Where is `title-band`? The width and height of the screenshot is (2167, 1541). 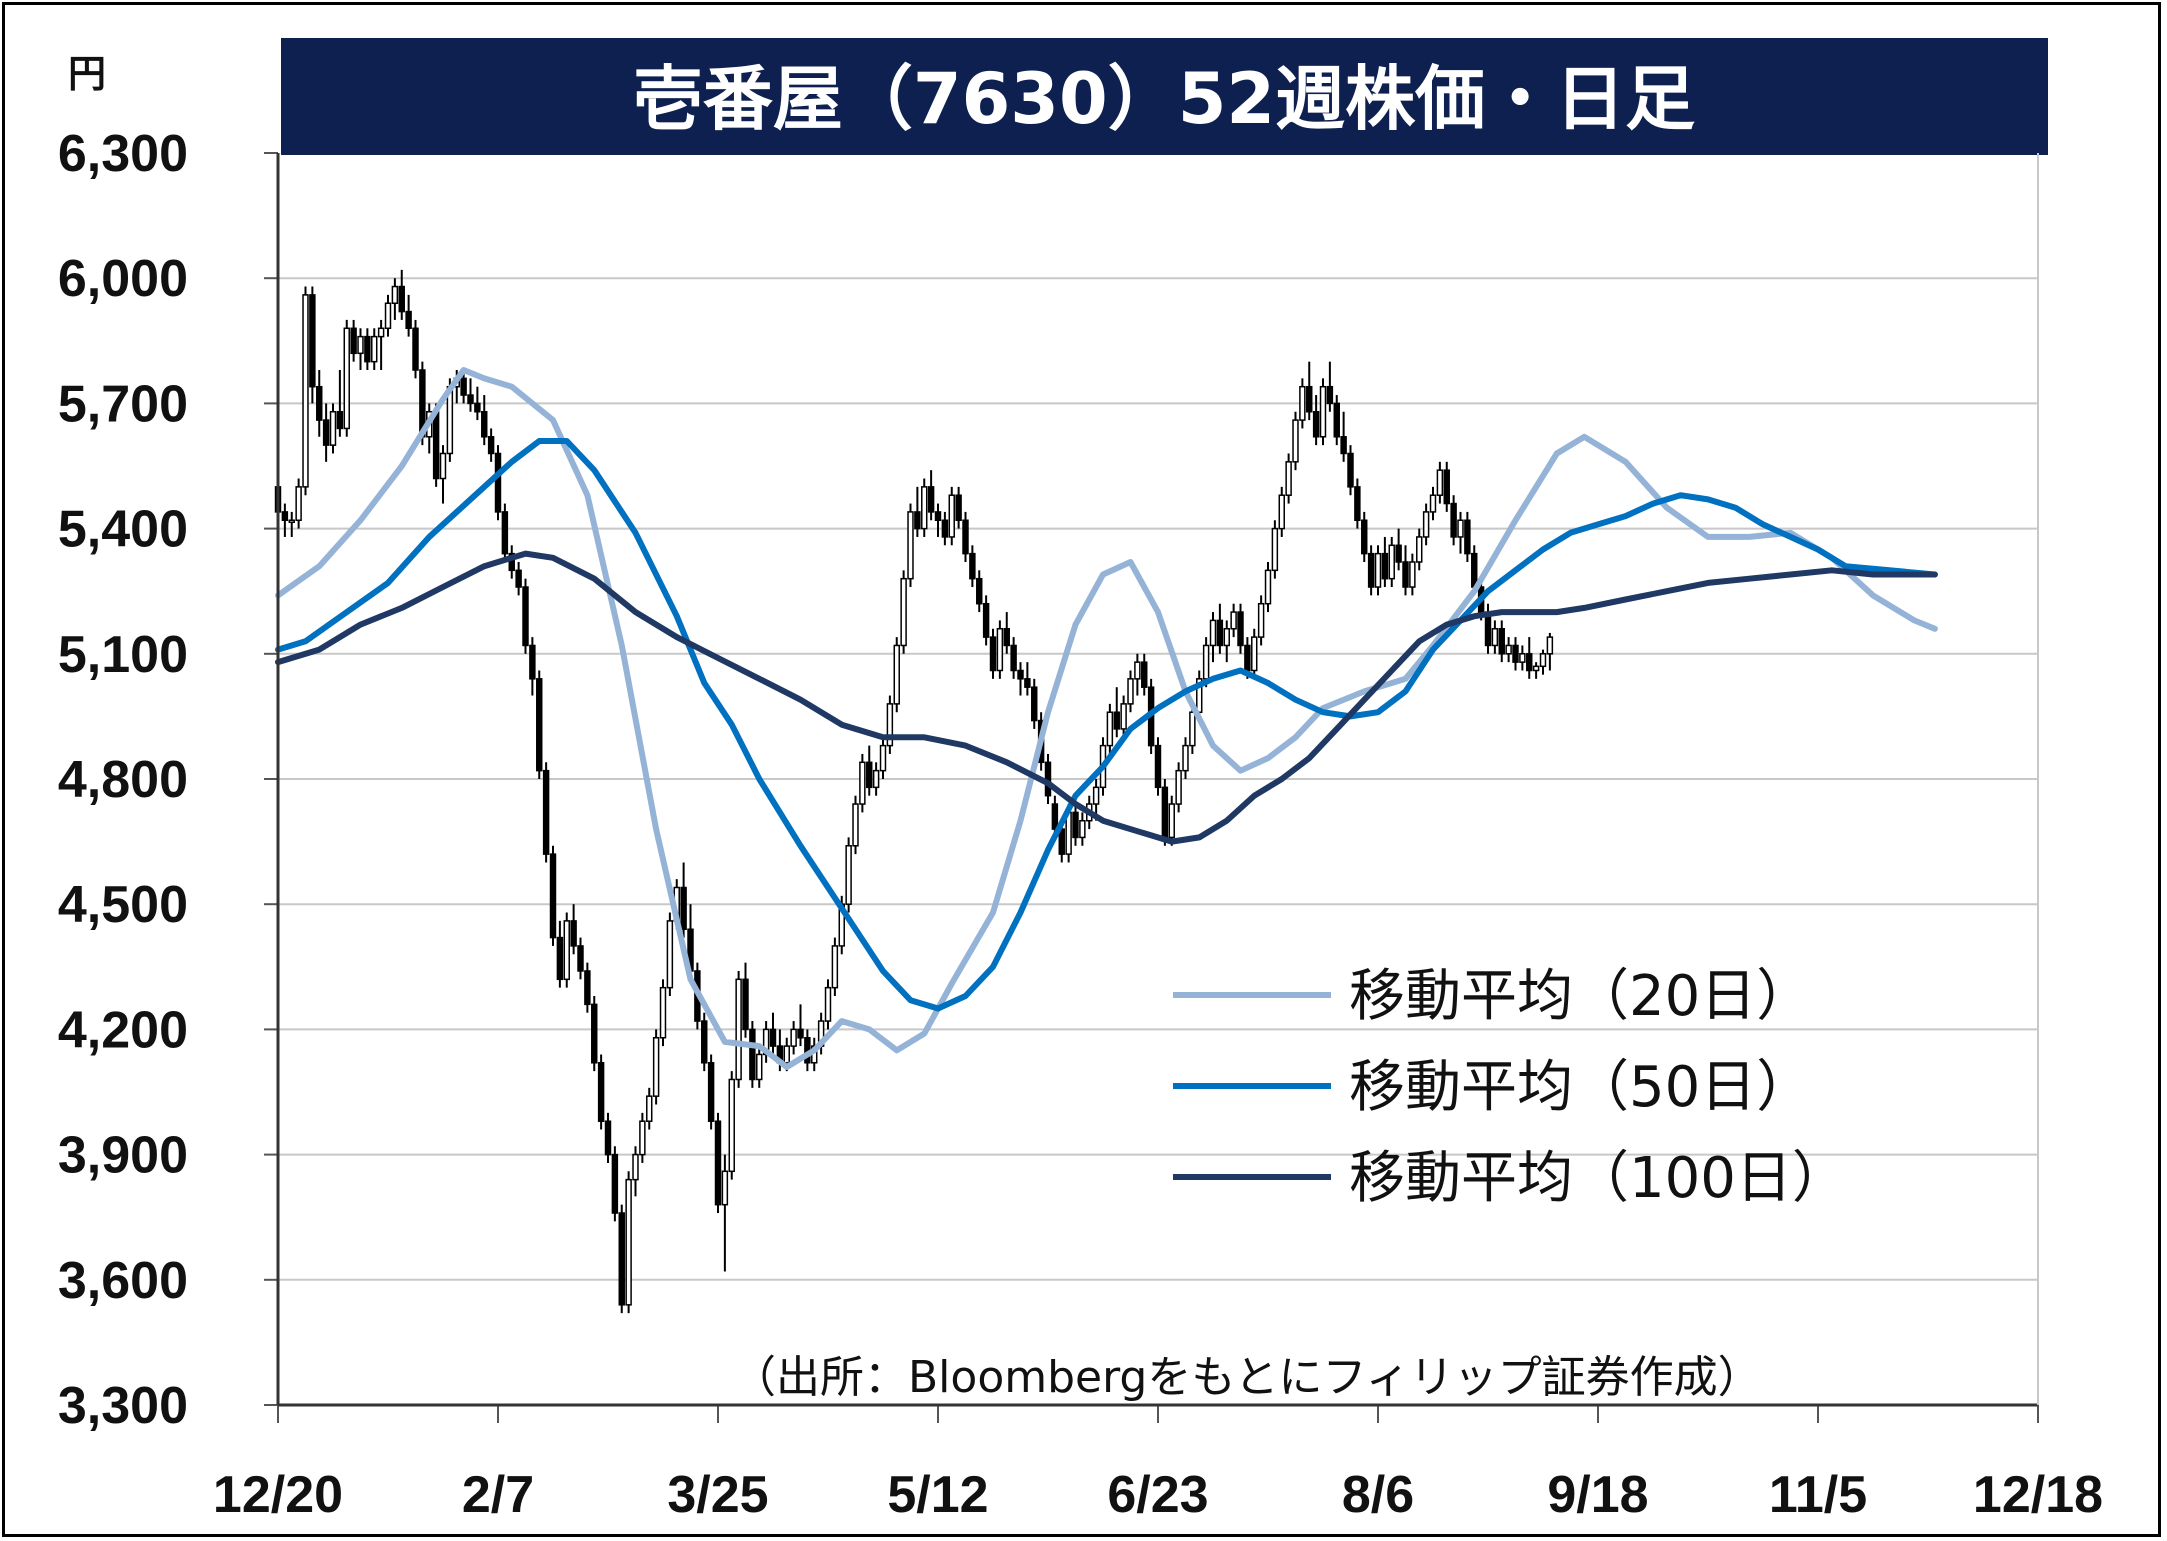 title-band is located at coordinates (1164, 96).